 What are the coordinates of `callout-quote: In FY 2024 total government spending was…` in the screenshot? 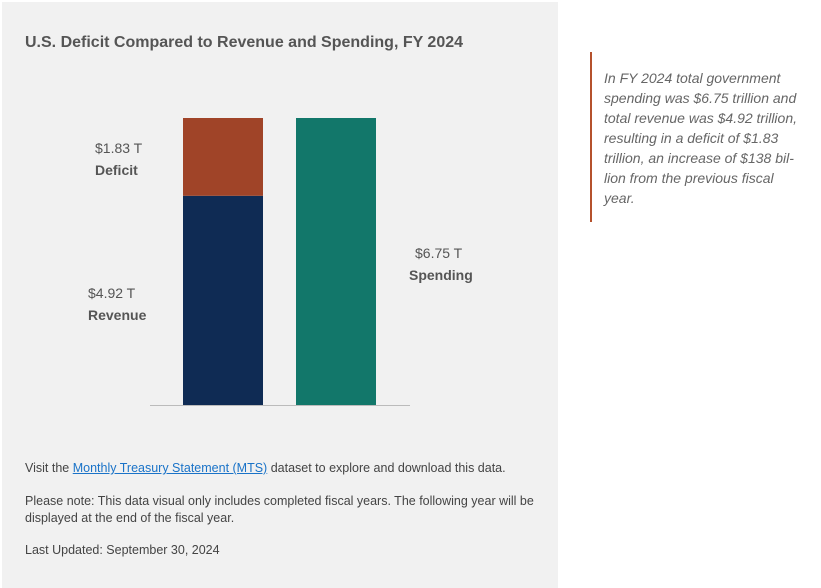 It's located at (697, 137).